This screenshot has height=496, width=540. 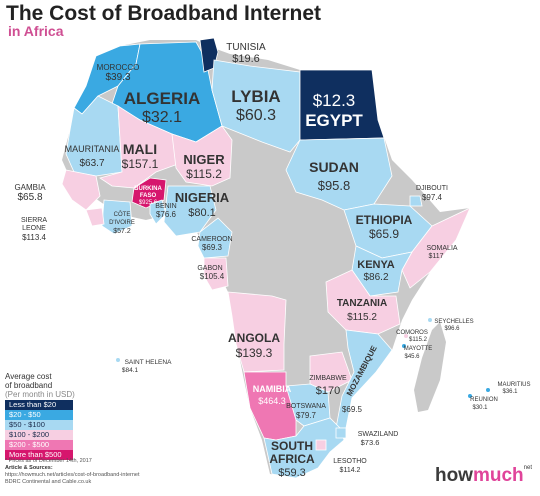 I want to click on legend-item-gt500: More than $500, so click(x=39, y=455).